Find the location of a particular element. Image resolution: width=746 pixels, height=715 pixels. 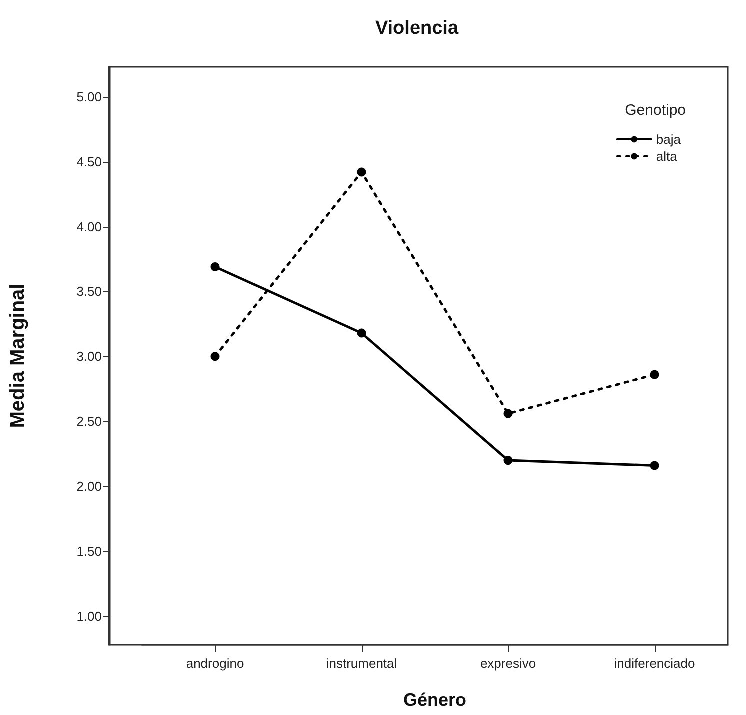

y-tick-label: 3.00 is located at coordinates (89, 356).